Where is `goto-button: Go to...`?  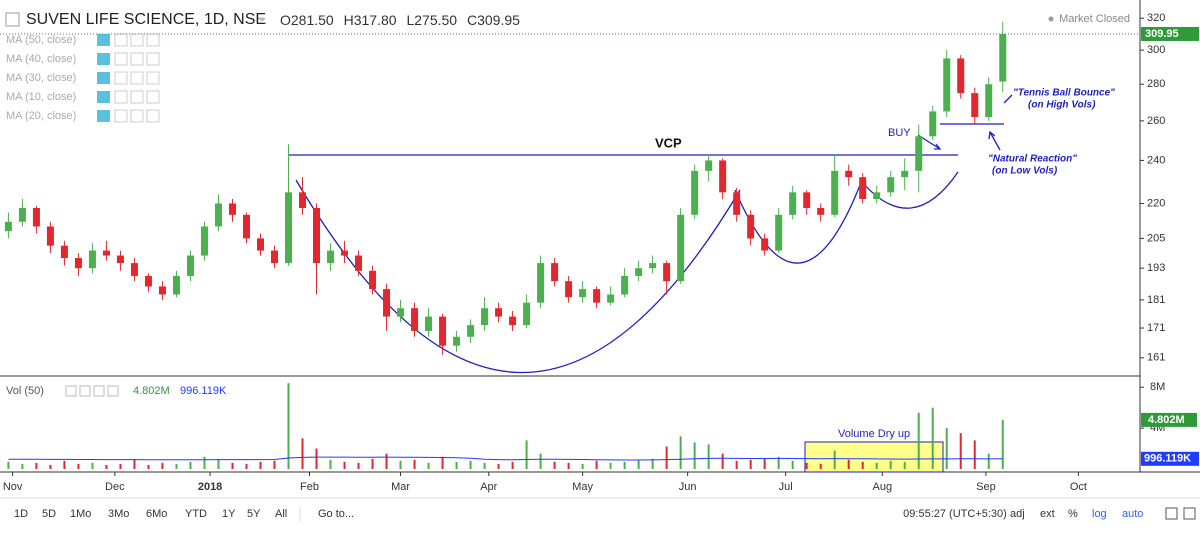 goto-button: Go to... is located at coordinates (336, 514).